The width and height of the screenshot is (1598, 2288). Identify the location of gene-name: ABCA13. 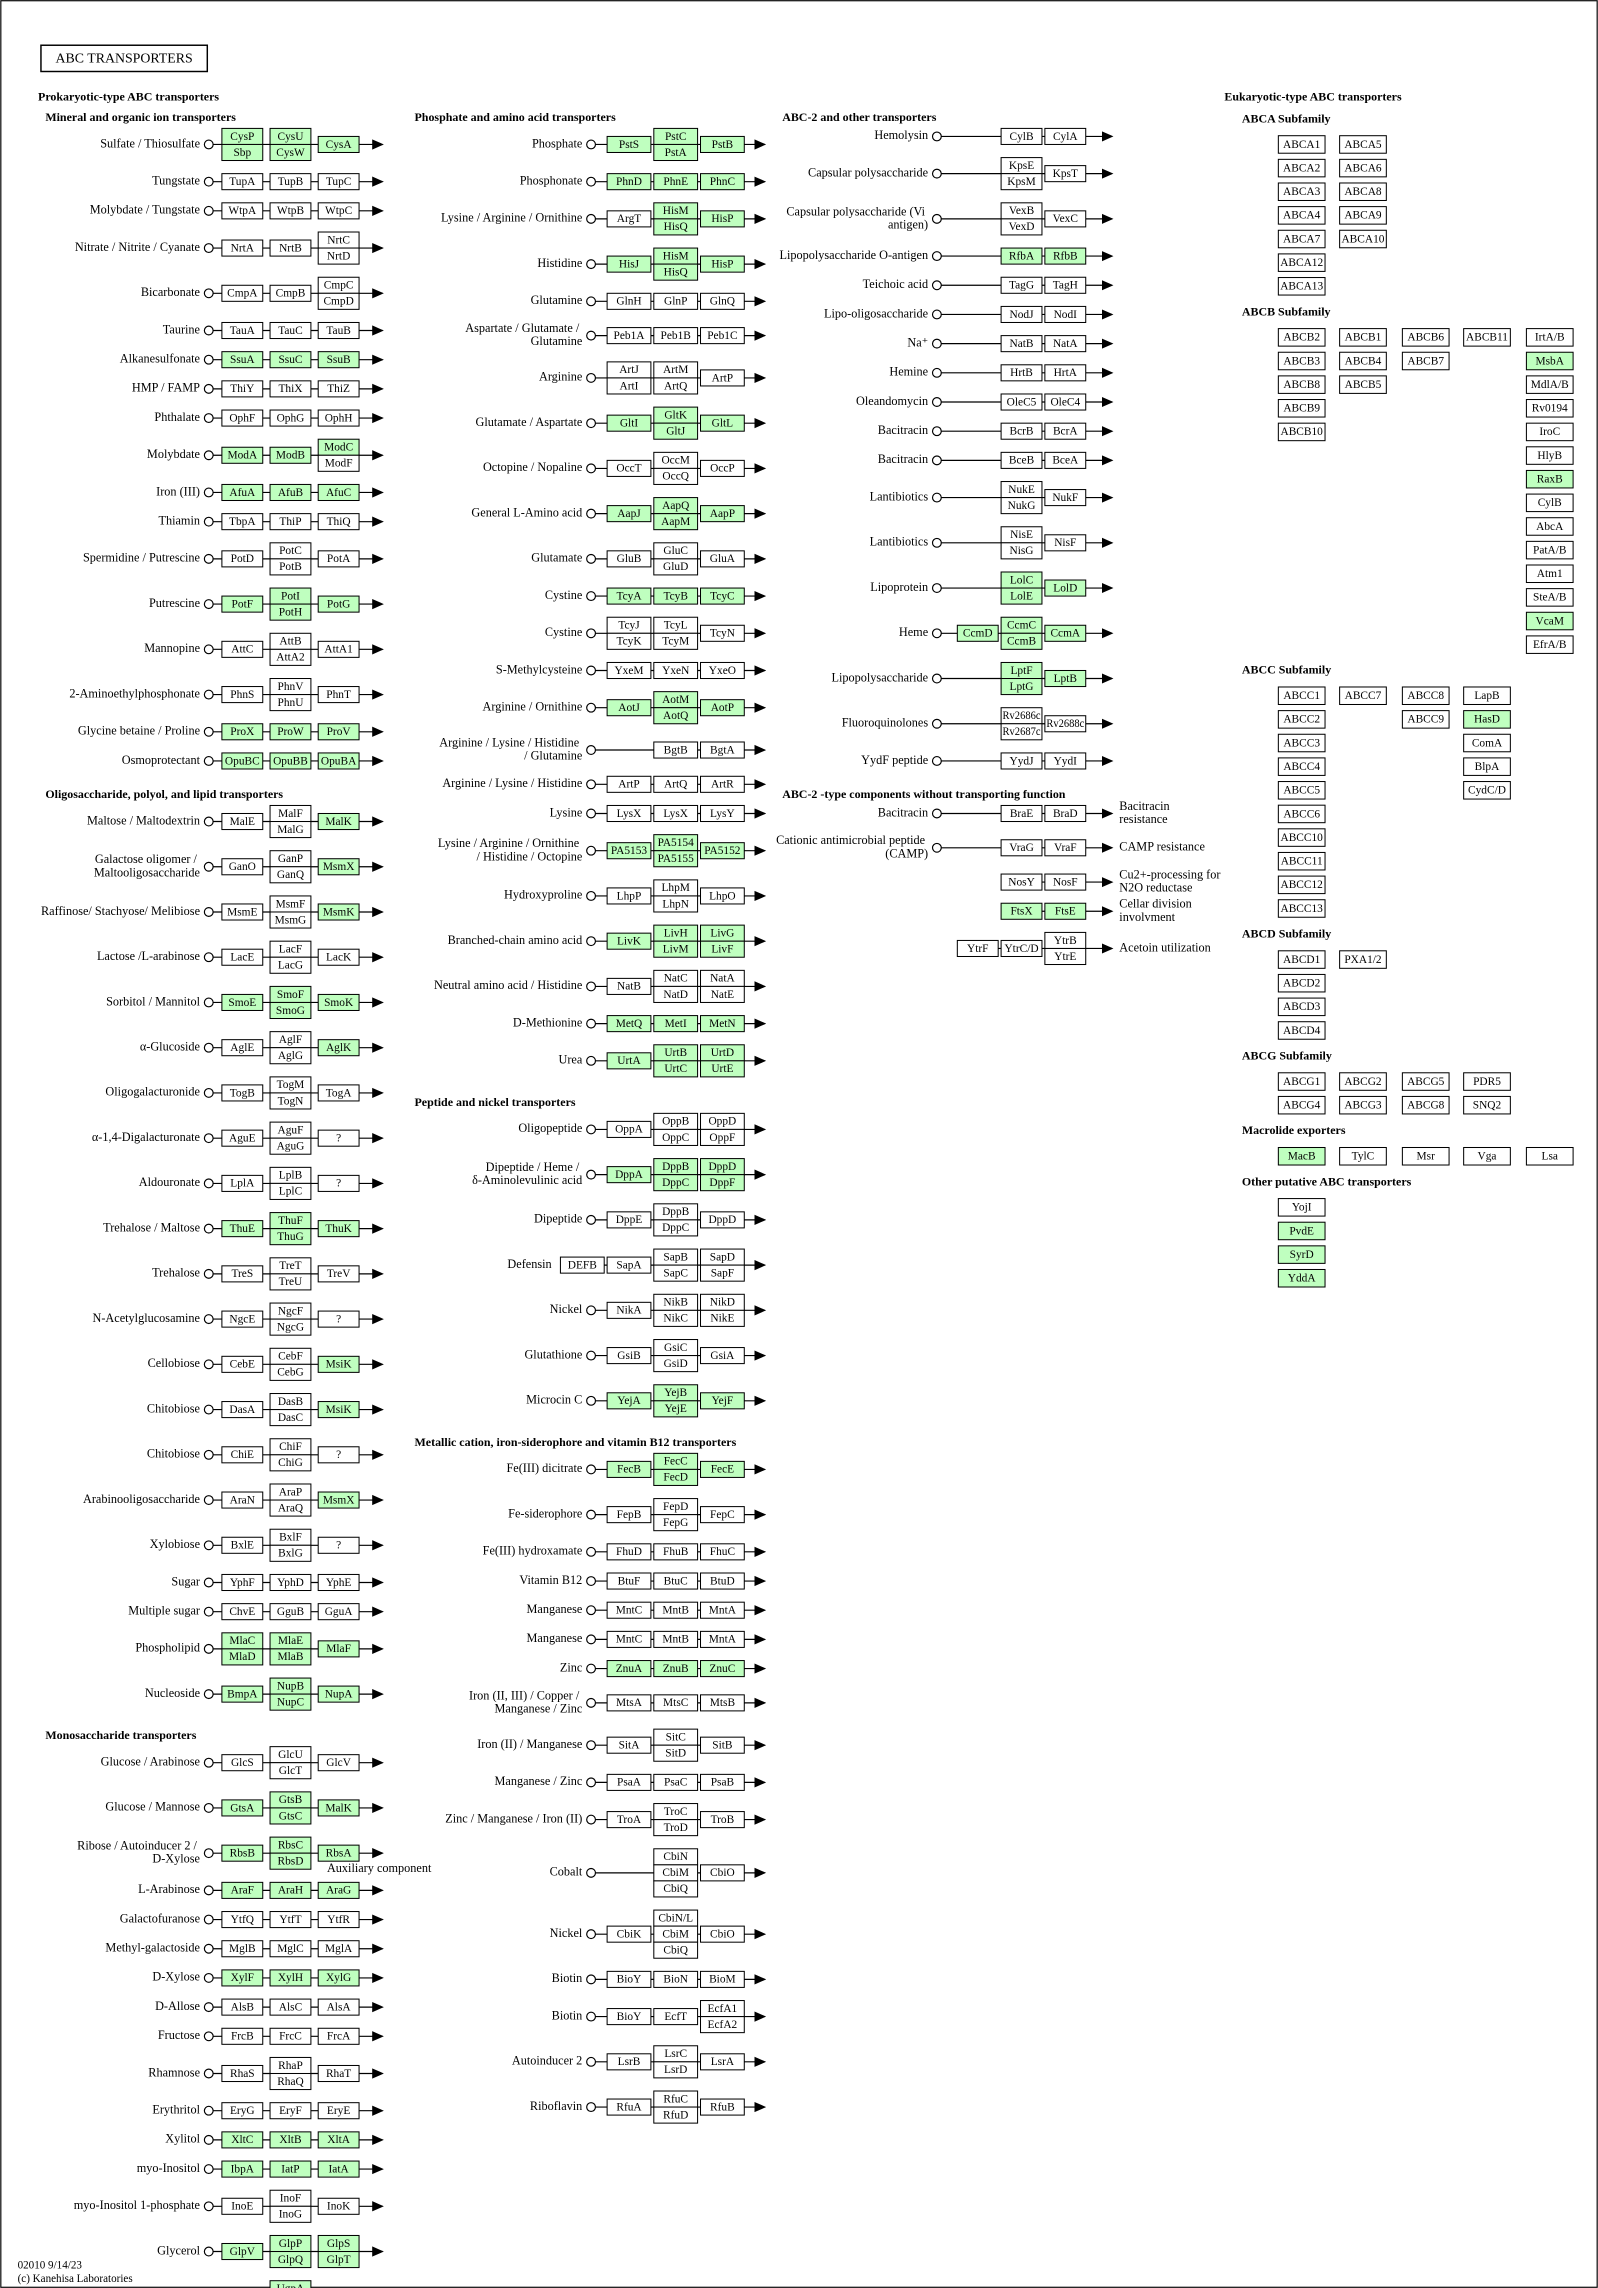
(1301, 287).